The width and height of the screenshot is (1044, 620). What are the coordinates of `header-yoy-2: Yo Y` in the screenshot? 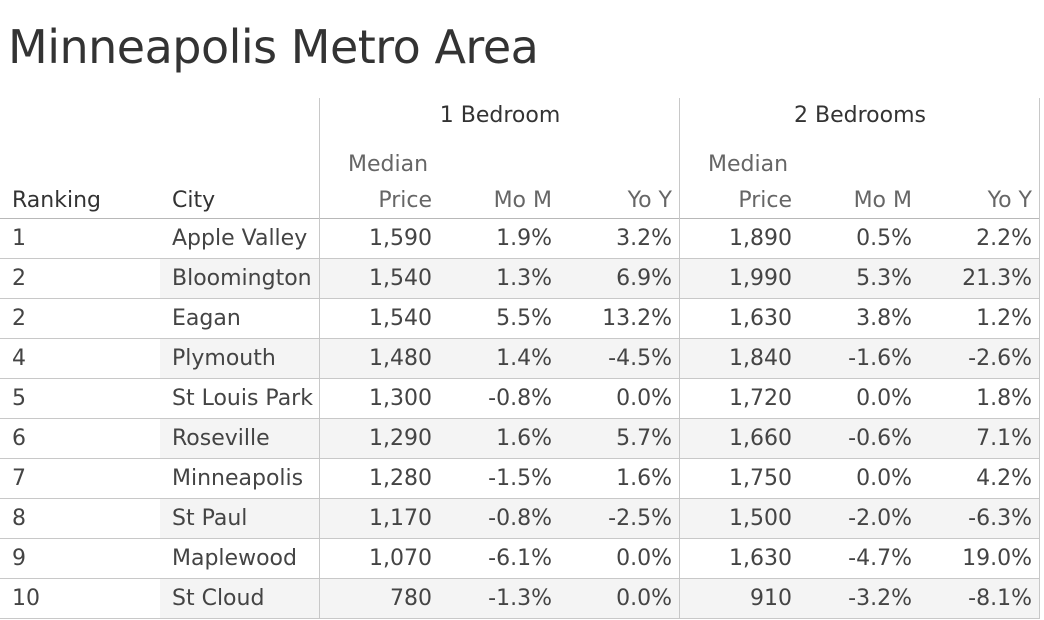 It's located at (1009, 200).